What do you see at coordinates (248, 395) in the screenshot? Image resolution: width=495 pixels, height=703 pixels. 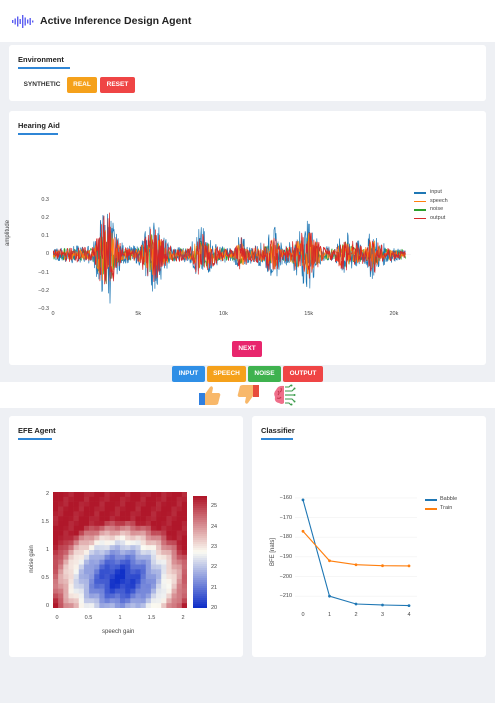 I see `thumbs-down-icon` at bounding box center [248, 395].